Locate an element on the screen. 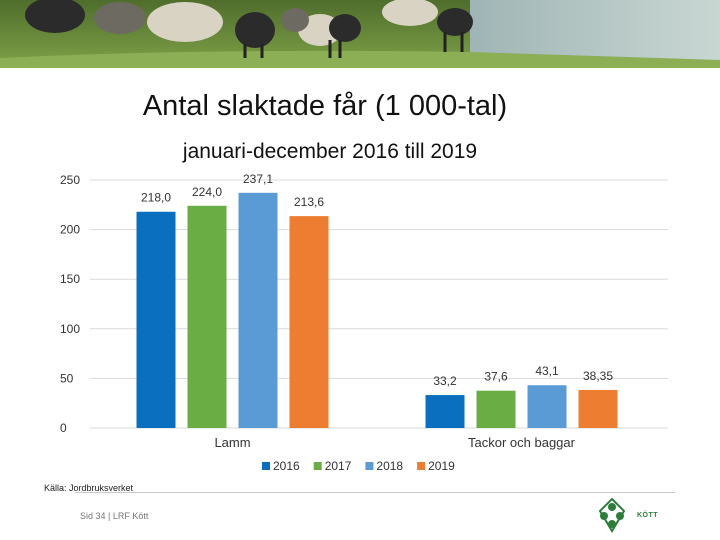 The image size is (720, 540). slide-subtitle: januari-december 2016 till 2019 is located at coordinates (330, 151).